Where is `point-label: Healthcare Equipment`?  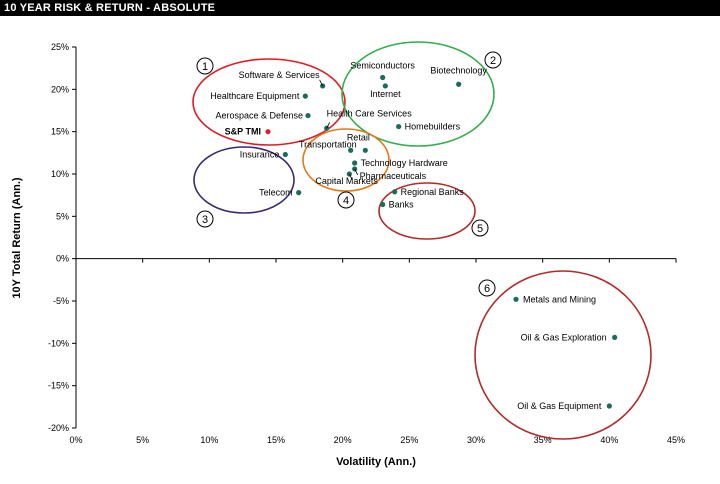
point-label: Healthcare Equipment is located at coordinates (255, 96).